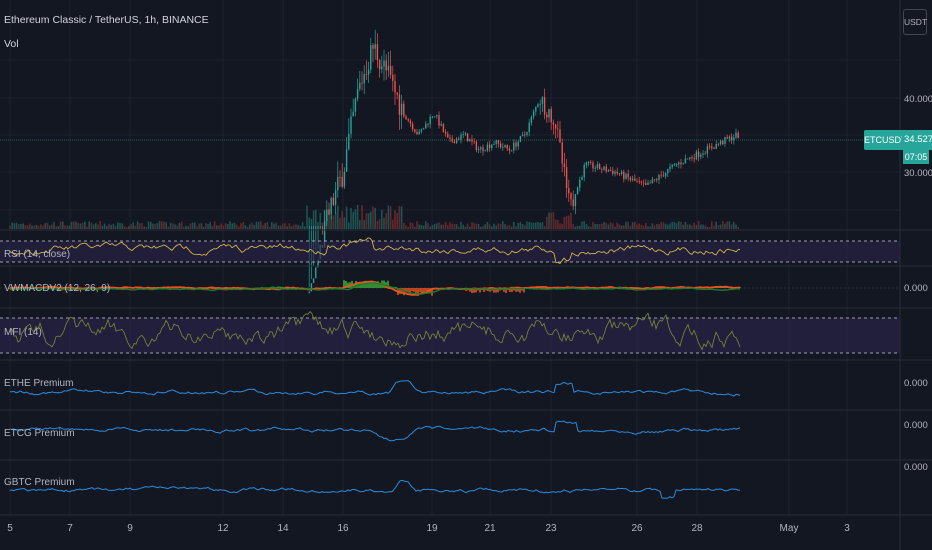 This screenshot has width=932, height=550. What do you see at coordinates (432, 528) in the screenshot?
I see `date-label: 19` at bounding box center [432, 528].